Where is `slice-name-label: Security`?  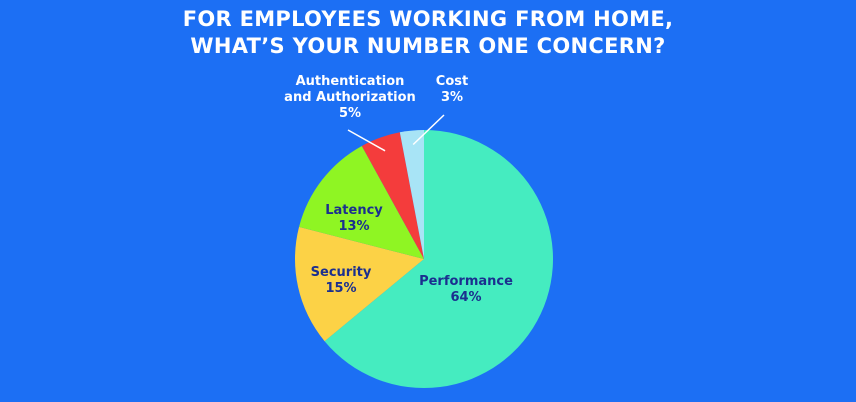 slice-name-label: Security is located at coordinates (341, 272).